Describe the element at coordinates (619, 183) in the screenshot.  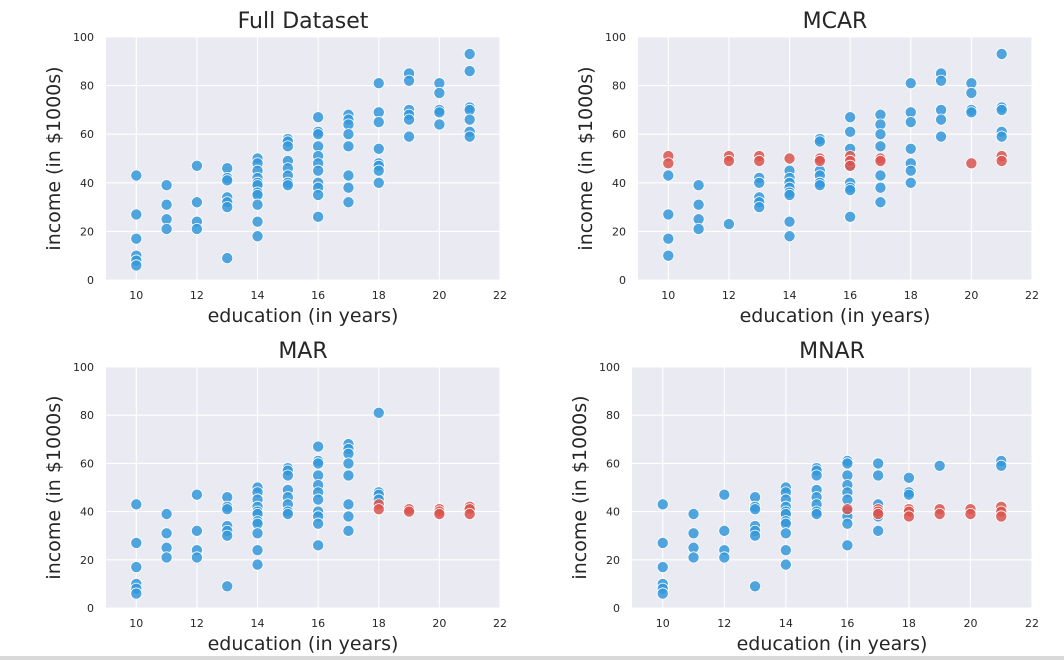
I see `y-tick-label: 40` at that location.